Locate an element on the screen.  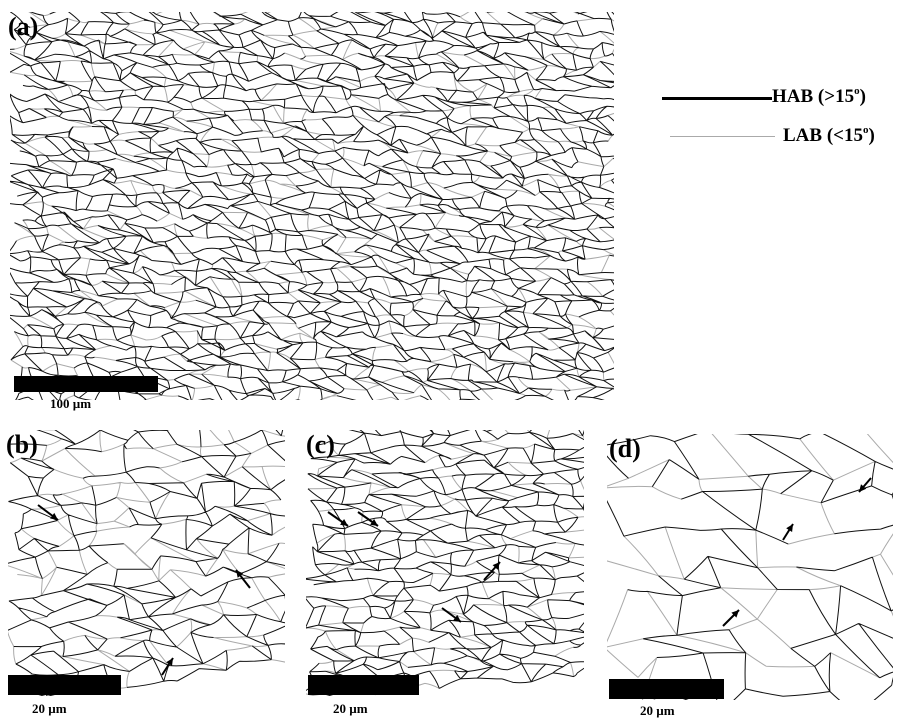
panel-a-scale-bar is located at coordinates (86, 384).